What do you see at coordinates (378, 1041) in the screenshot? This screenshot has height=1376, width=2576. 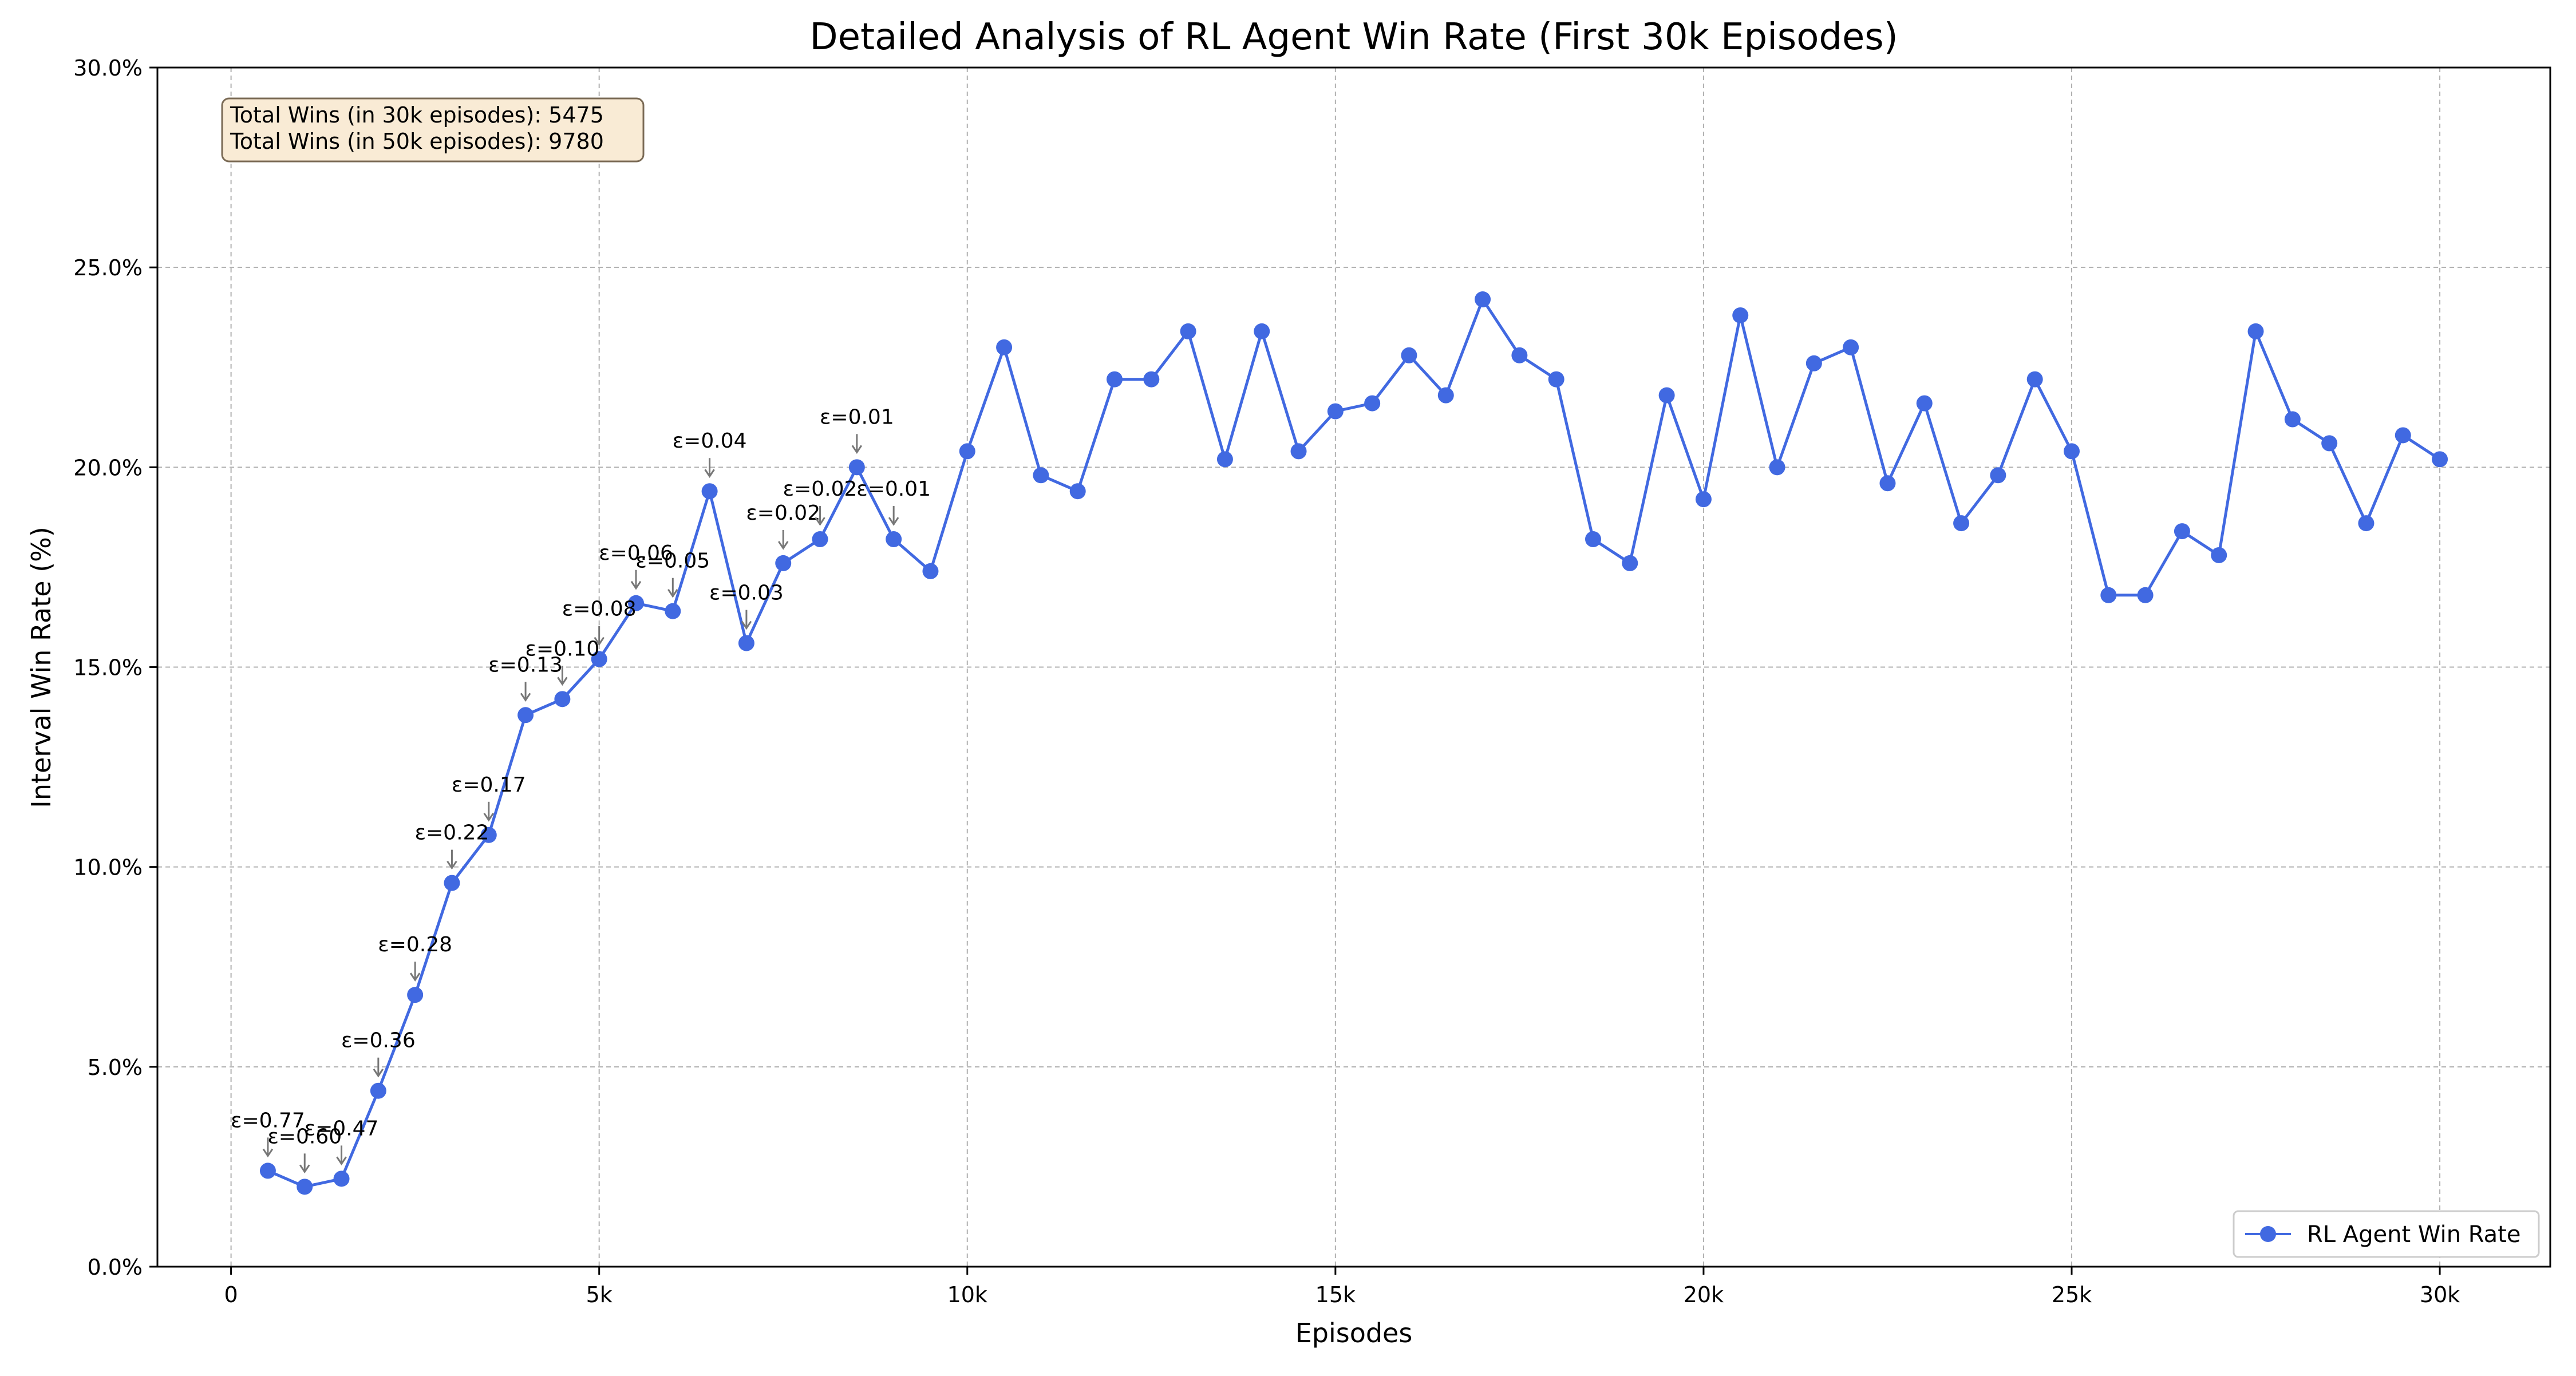 I see `annotation-label: ε=0.36` at bounding box center [378, 1041].